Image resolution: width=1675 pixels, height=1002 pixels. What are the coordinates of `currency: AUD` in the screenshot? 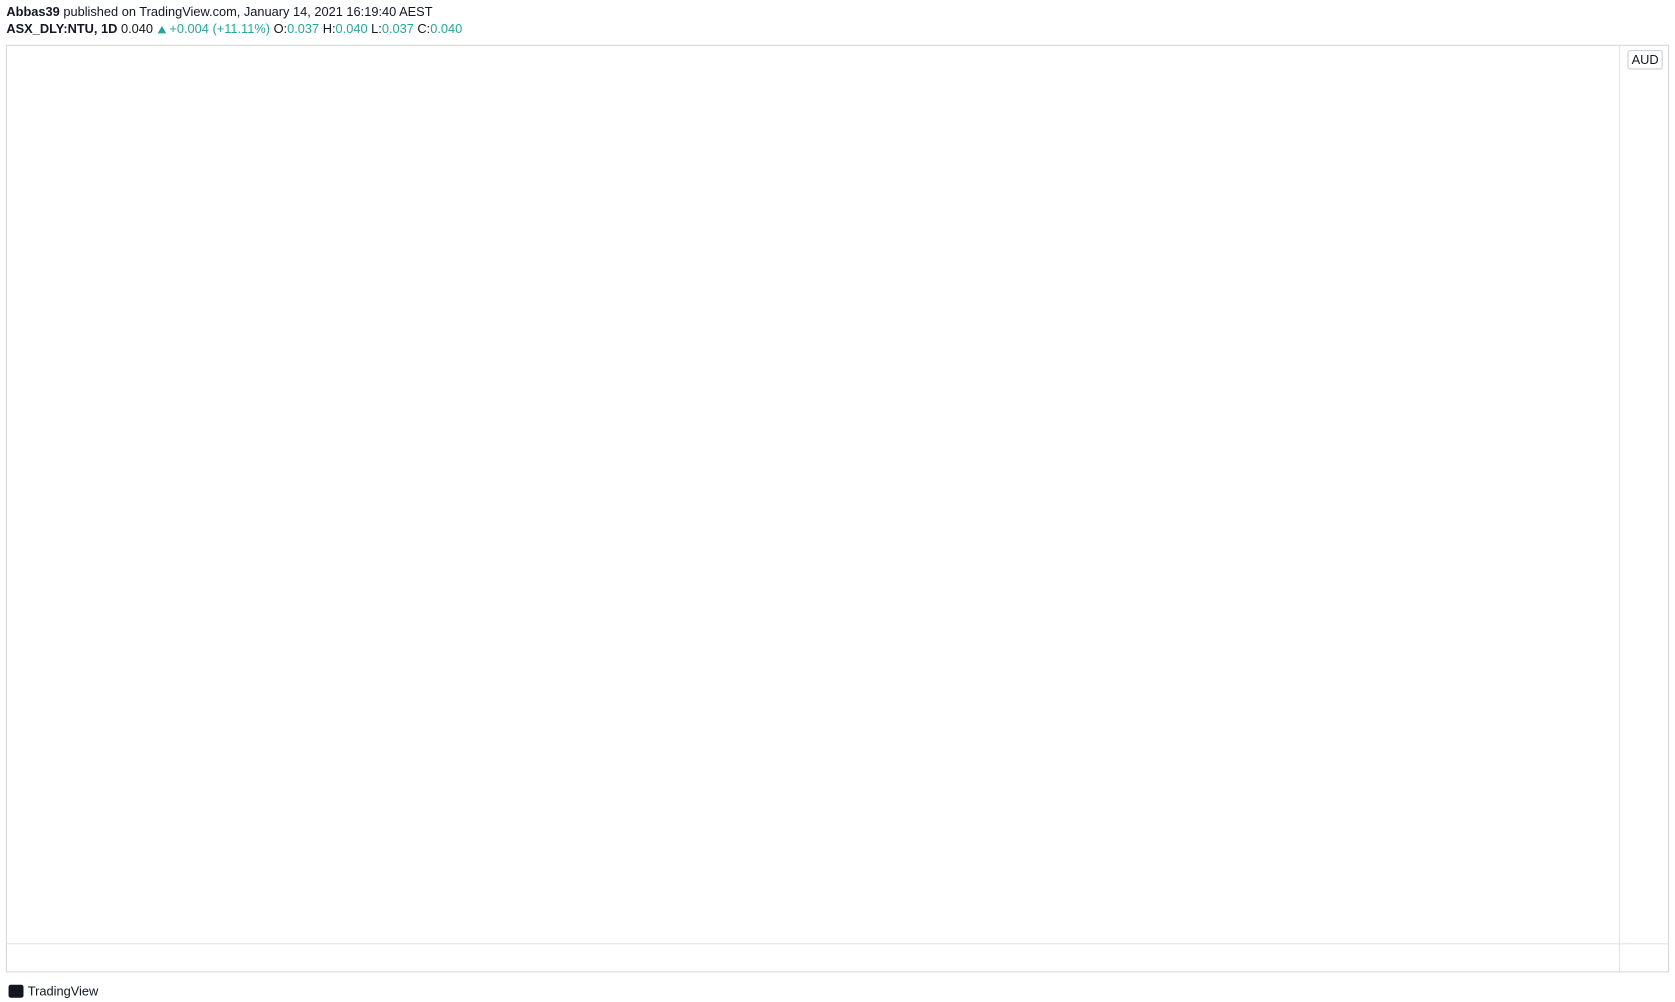 It's located at (1645, 59).